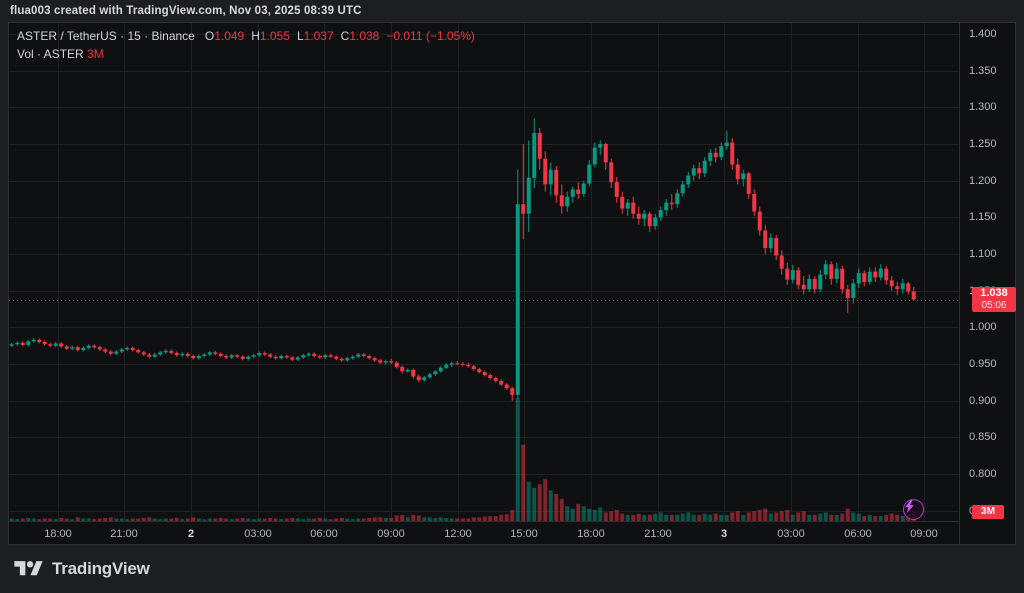 This screenshot has width=1024, height=593. I want to click on tradingview-logo-link: TradingView, so click(82, 569).